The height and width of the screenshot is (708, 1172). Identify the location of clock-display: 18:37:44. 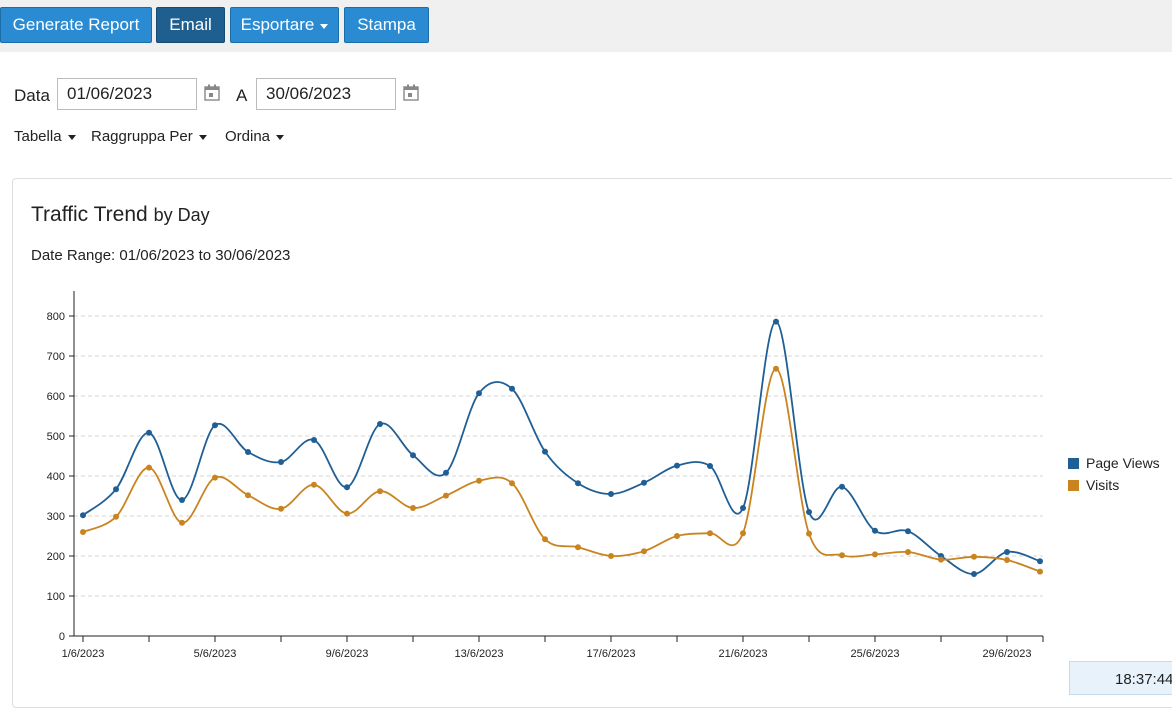
(1120, 678).